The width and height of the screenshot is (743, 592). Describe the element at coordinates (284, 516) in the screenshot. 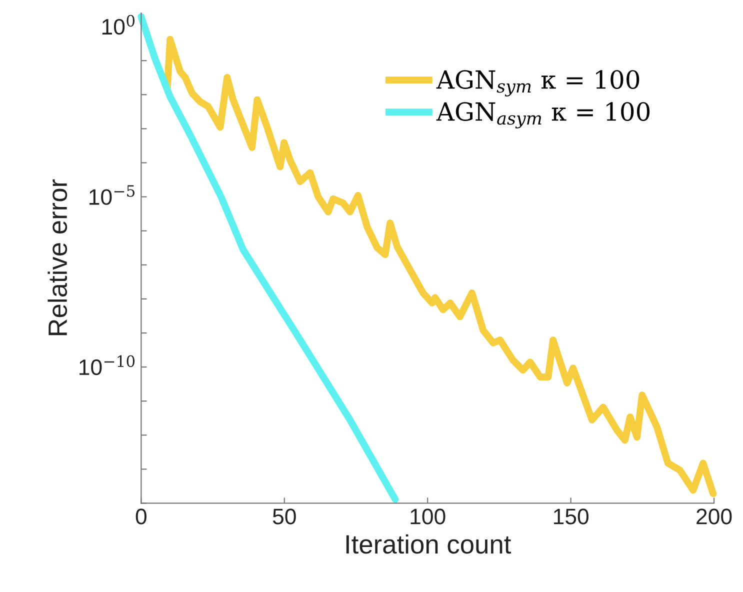

I see `x-tick-label: 50` at that location.